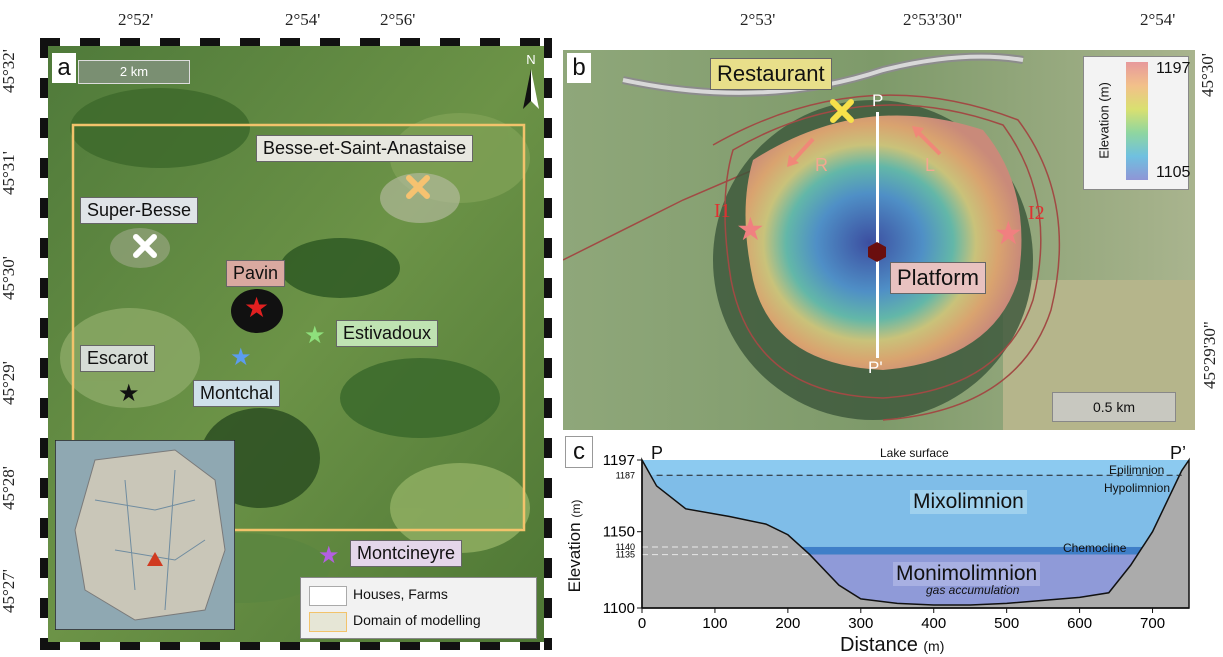 The image size is (1223, 657). Describe the element at coordinates (878, 100) in the screenshot. I see `label-p: P` at that location.